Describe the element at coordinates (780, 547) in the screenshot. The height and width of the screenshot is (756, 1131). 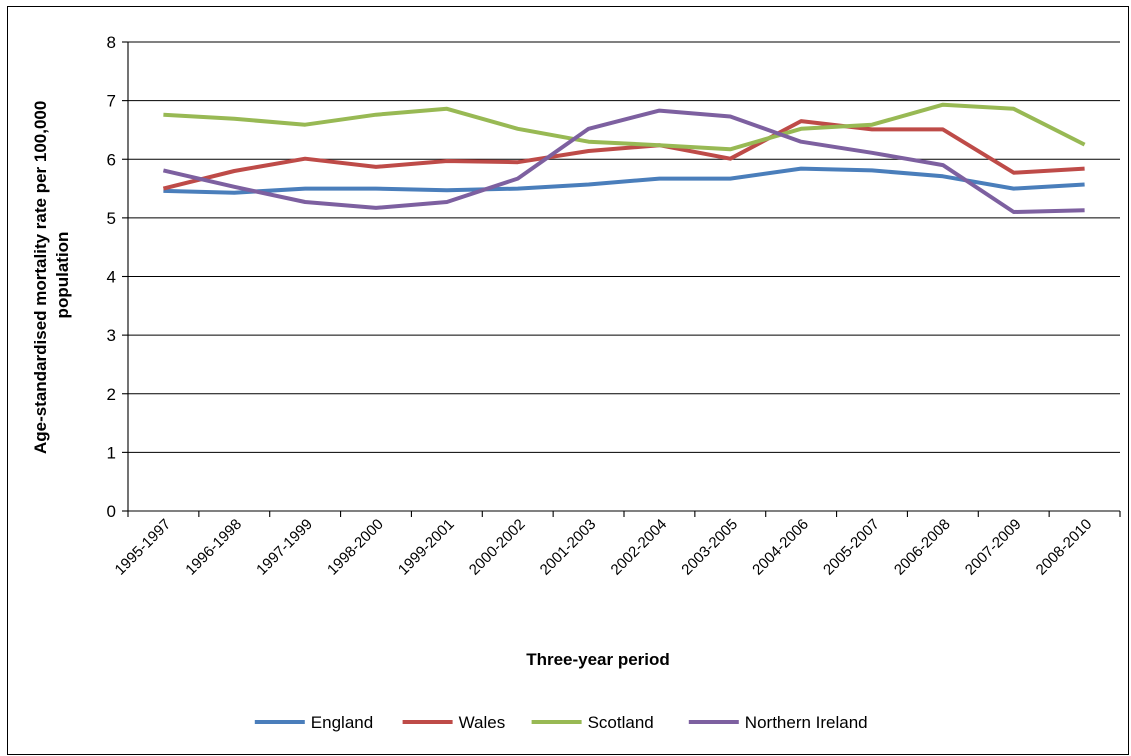
I see `x-tick-label: 2004-2006` at that location.